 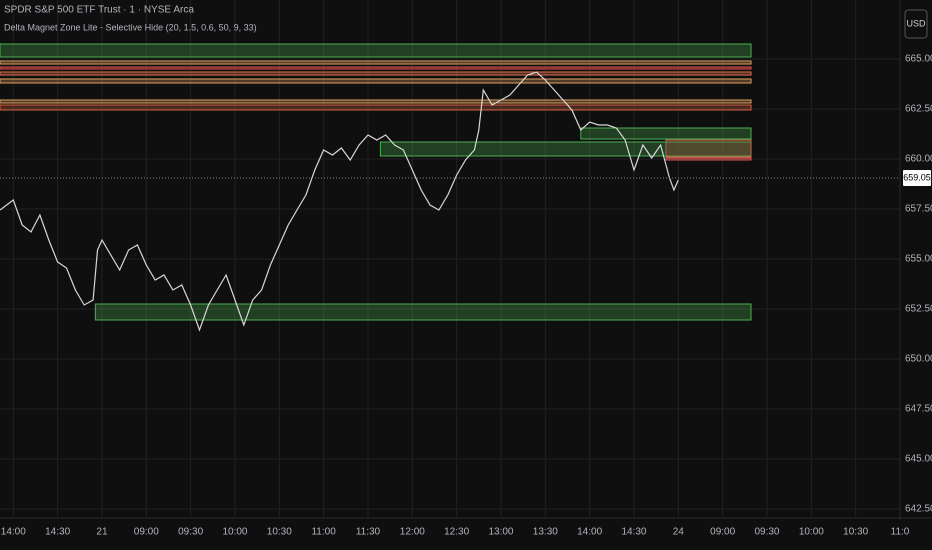 I want to click on y-tick-label: 657.50, so click(x=918, y=209).